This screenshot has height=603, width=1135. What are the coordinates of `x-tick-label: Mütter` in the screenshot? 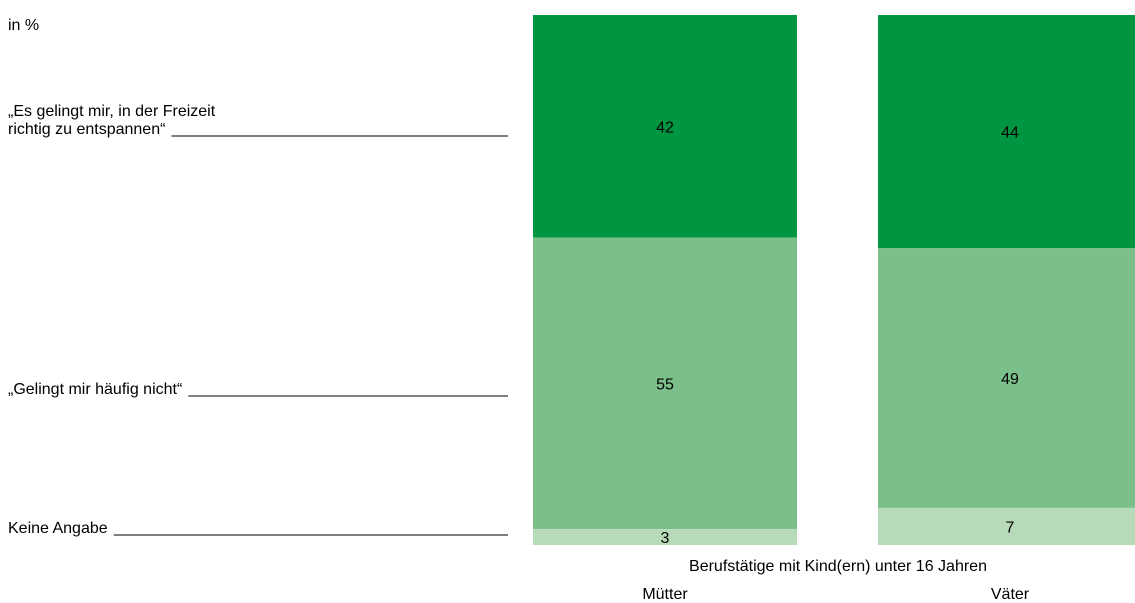 It's located at (665, 594).